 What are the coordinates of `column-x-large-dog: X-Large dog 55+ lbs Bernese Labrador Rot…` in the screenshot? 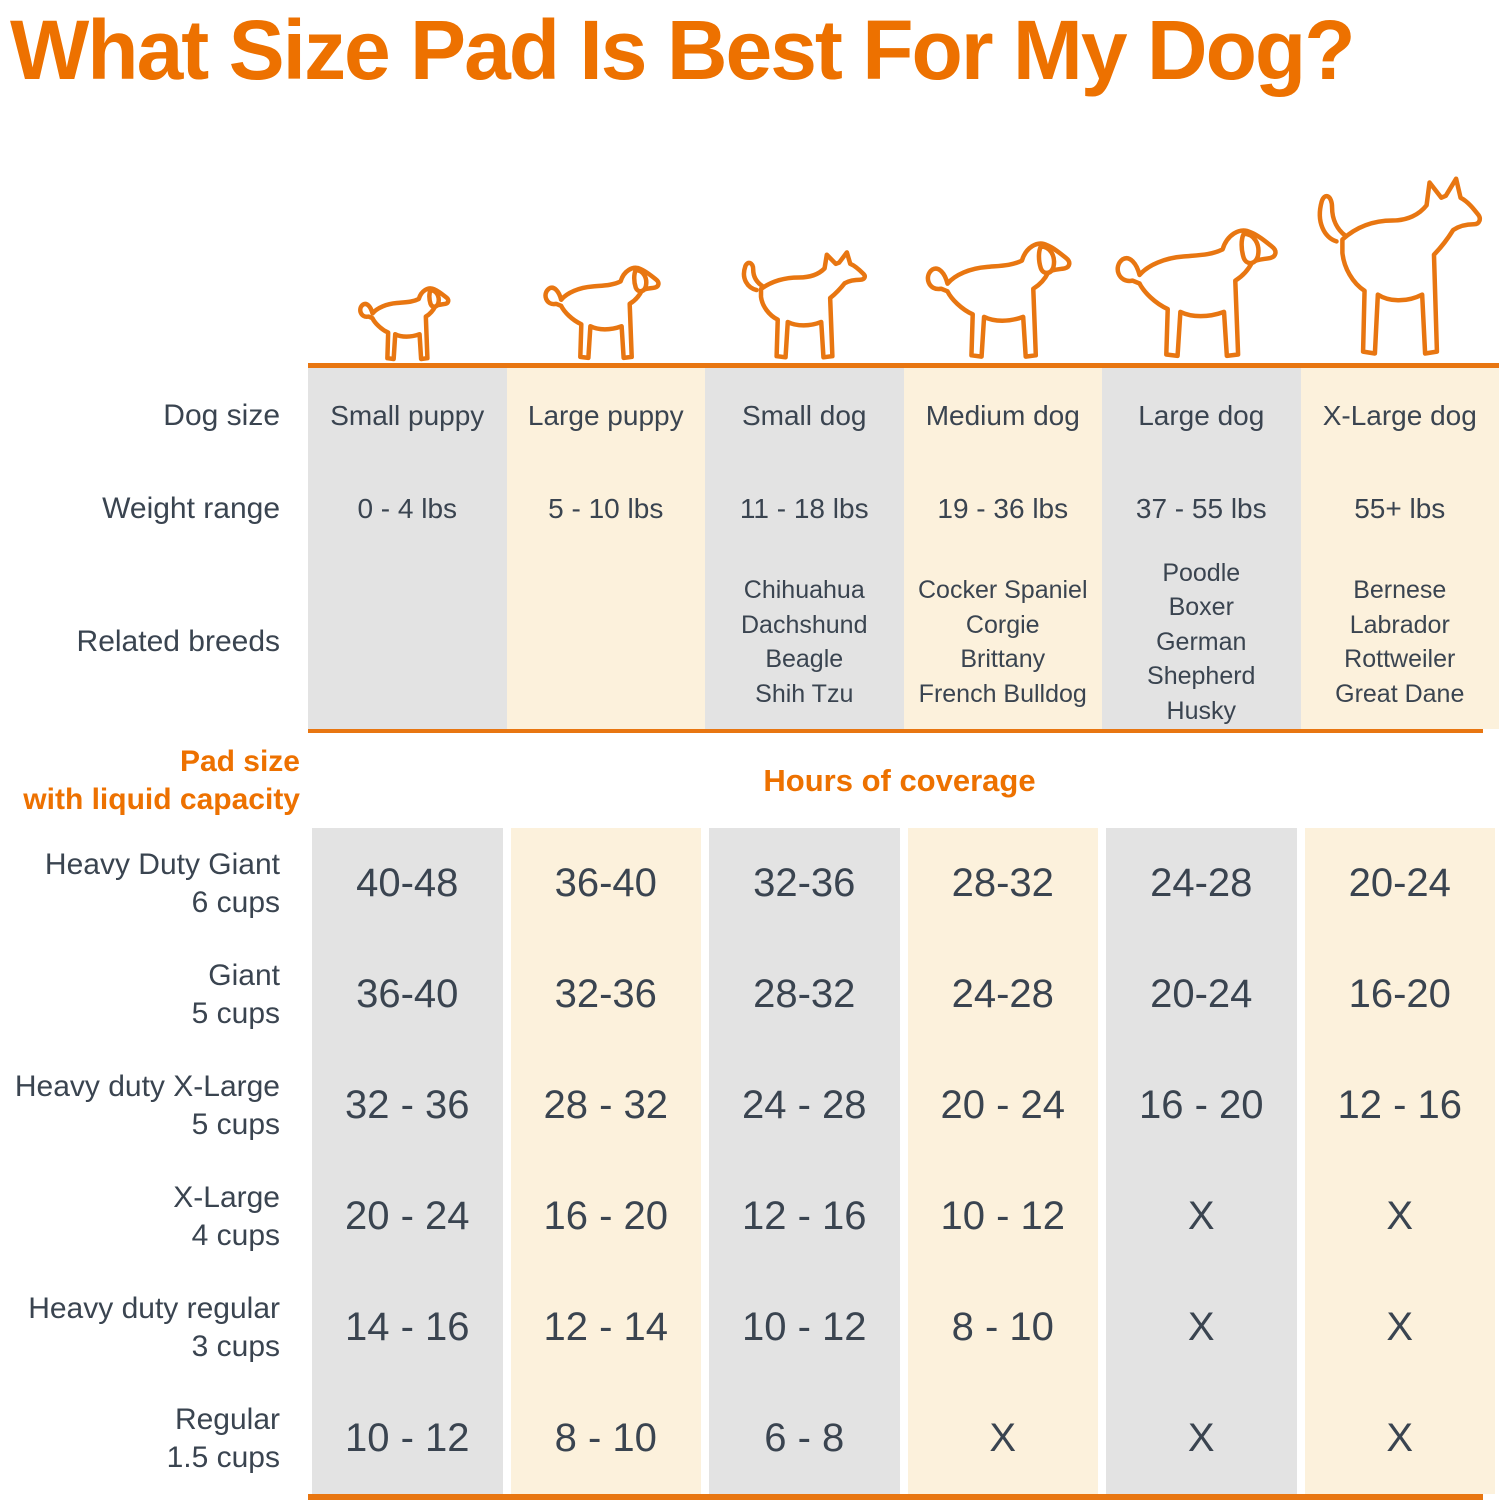 It's located at (1399, 548).